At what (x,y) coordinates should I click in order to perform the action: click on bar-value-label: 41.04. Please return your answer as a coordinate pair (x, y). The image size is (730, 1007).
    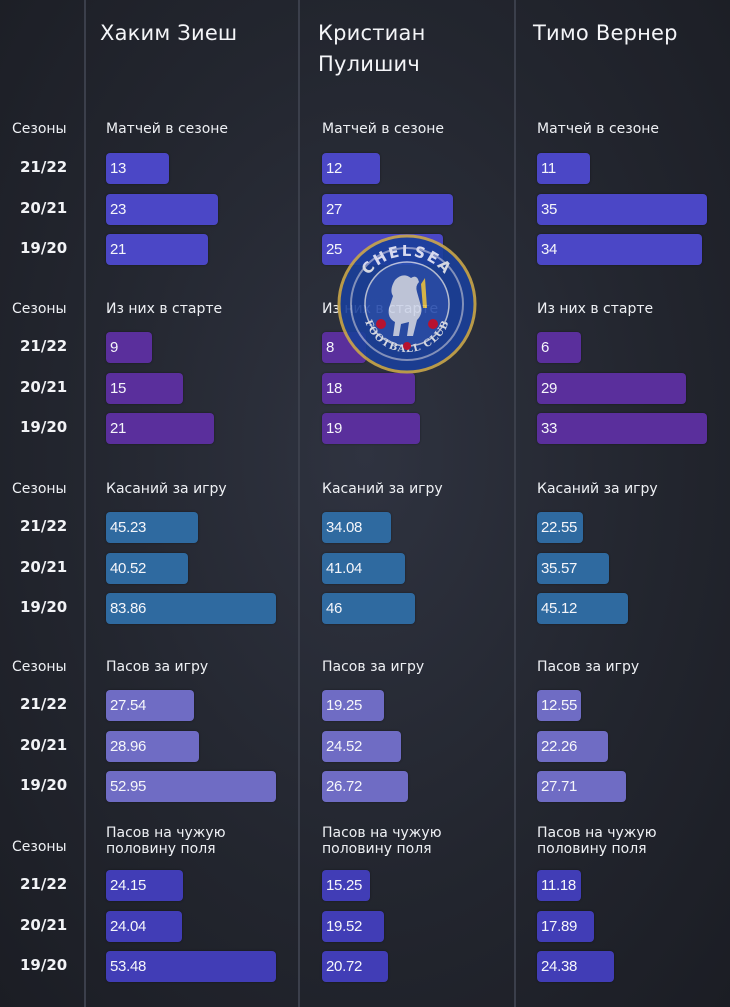
    Looking at the image, I should click on (344, 568).